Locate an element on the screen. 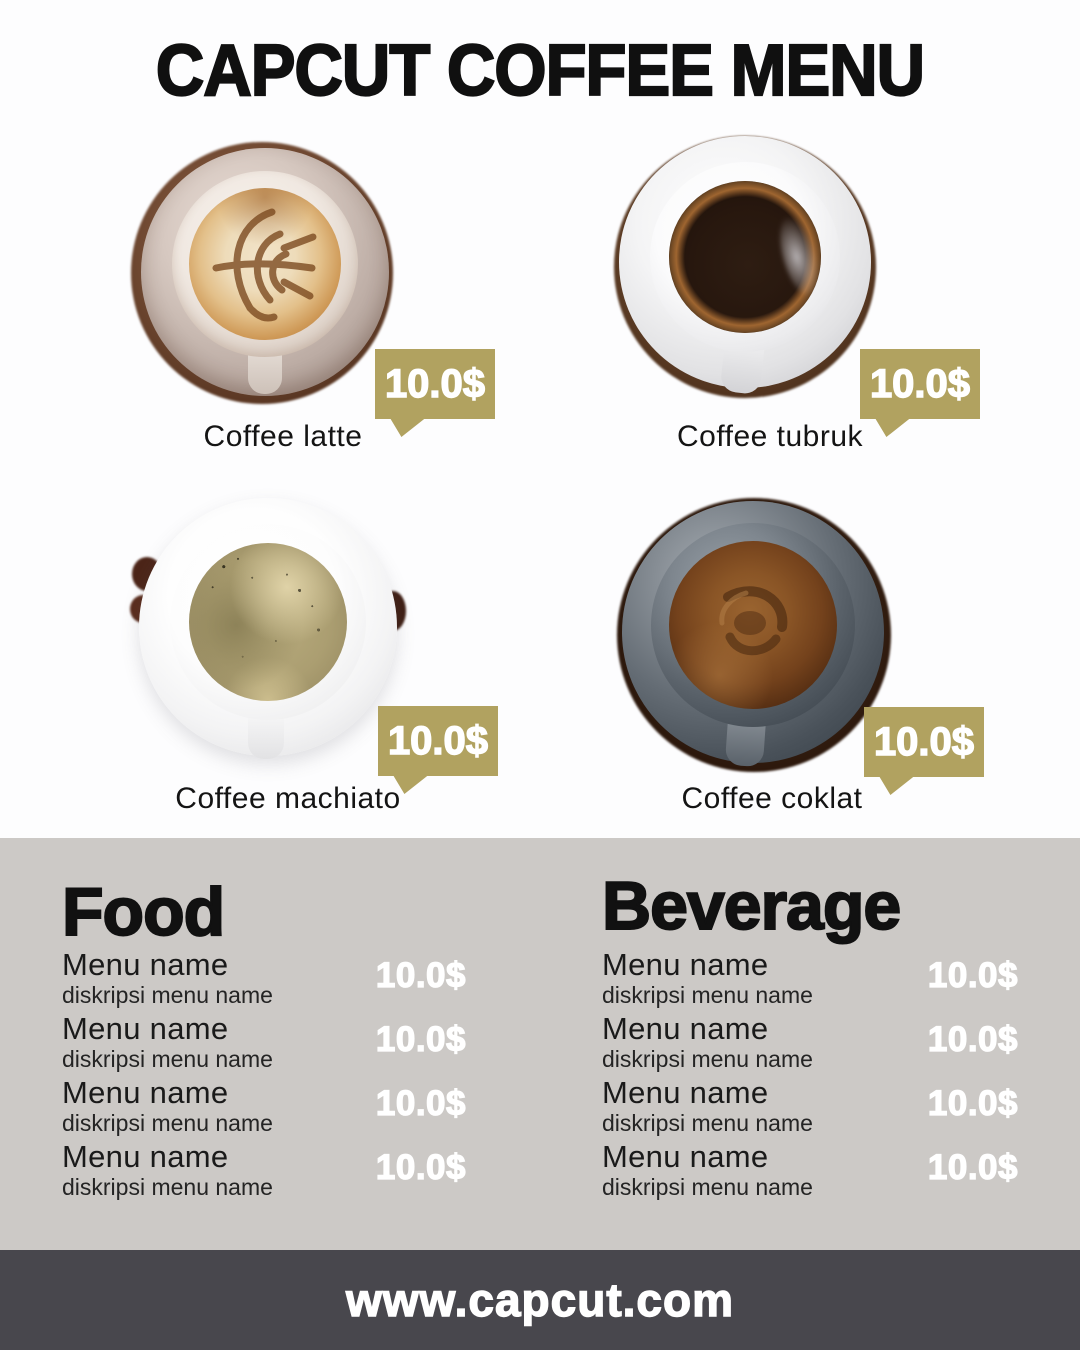  latte-art-fern-icon is located at coordinates (264, 265).